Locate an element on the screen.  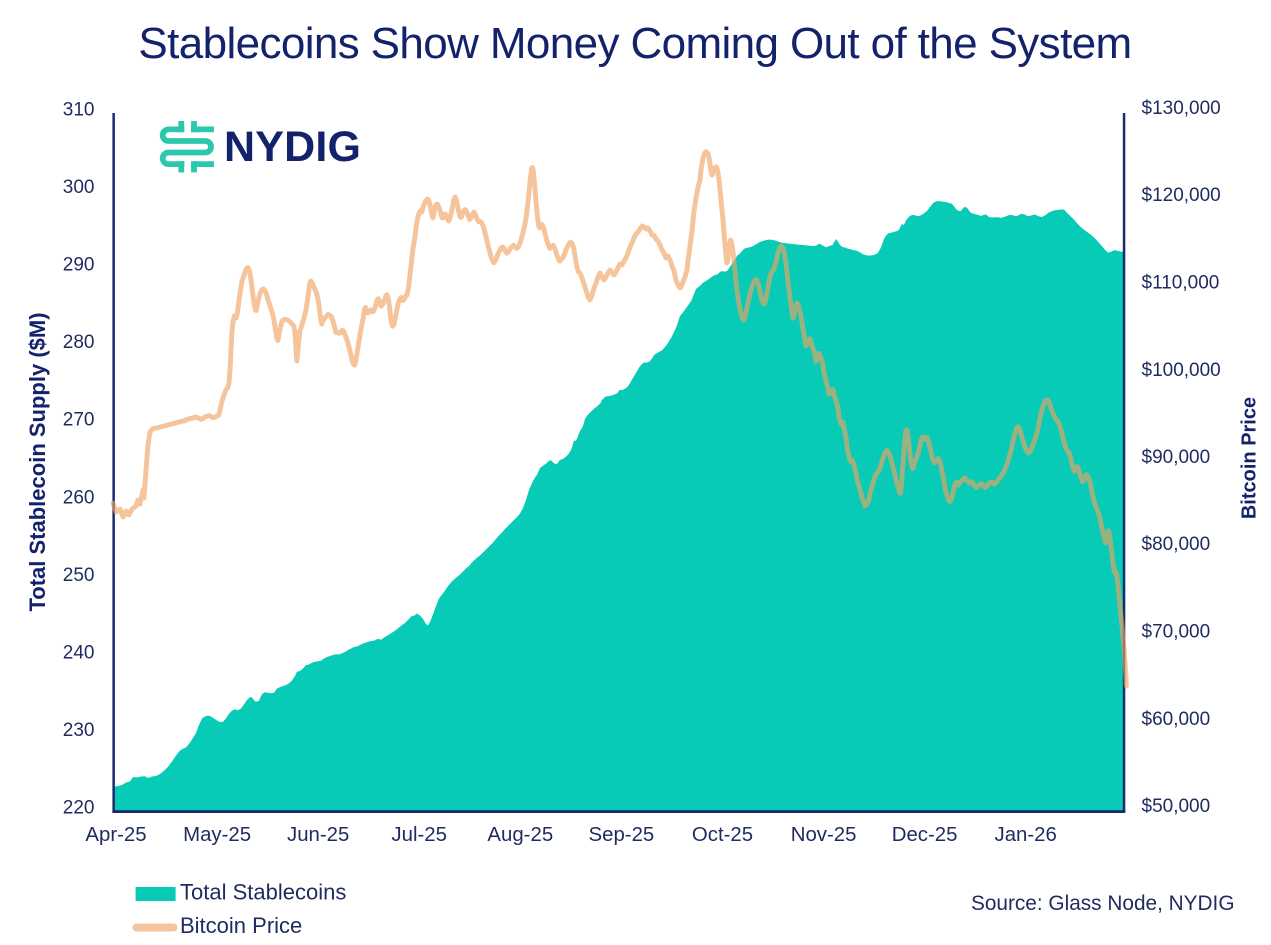
svg-text: $120,000 is located at coordinates (1181, 195).